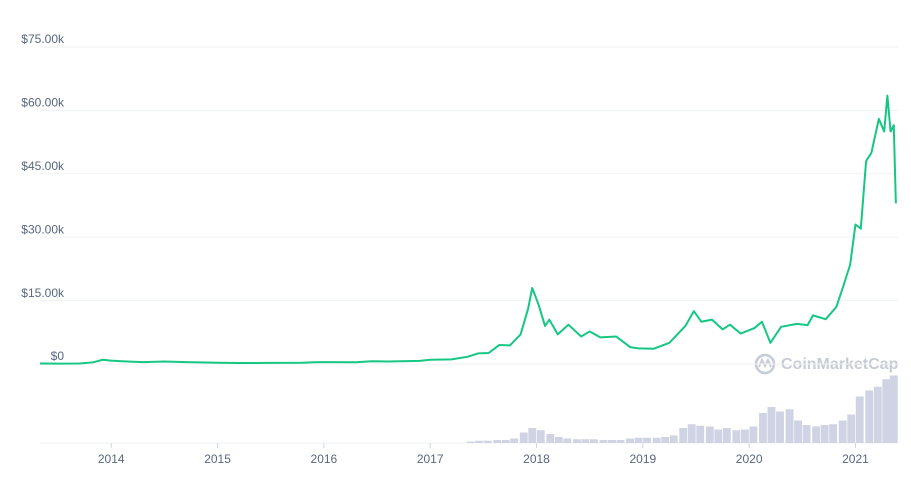 The width and height of the screenshot is (911, 478). I want to click on x-tick-label: 2014, so click(111, 459).